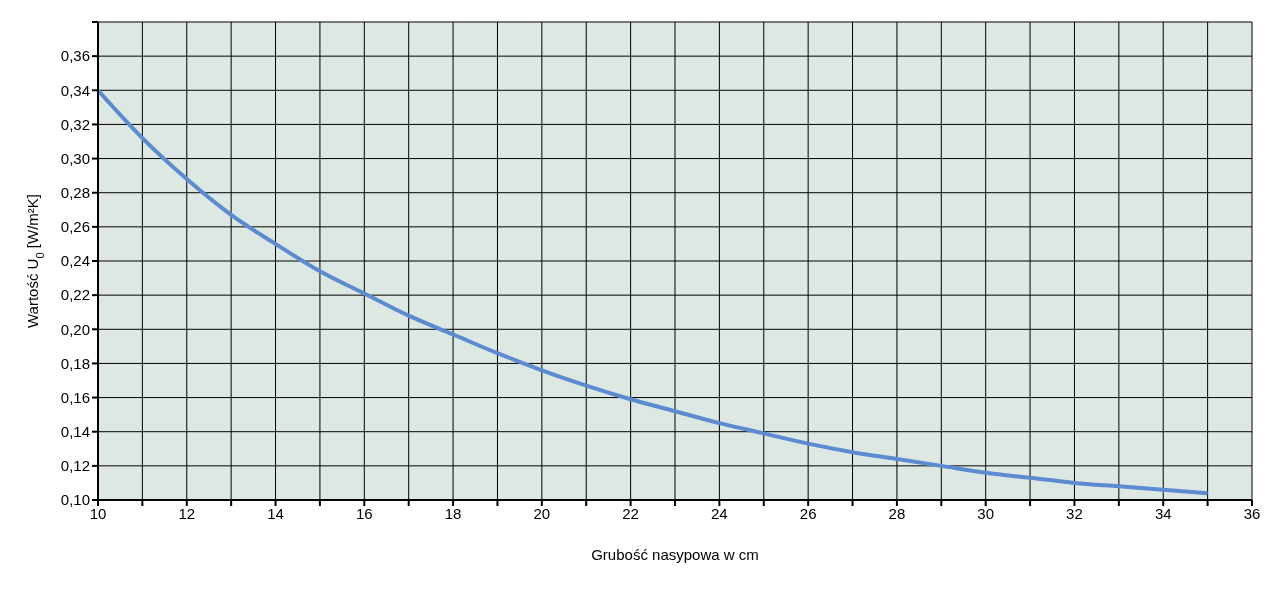 This screenshot has width=1274, height=608. What do you see at coordinates (75, 500) in the screenshot?
I see `y-tick-label: 0,10` at bounding box center [75, 500].